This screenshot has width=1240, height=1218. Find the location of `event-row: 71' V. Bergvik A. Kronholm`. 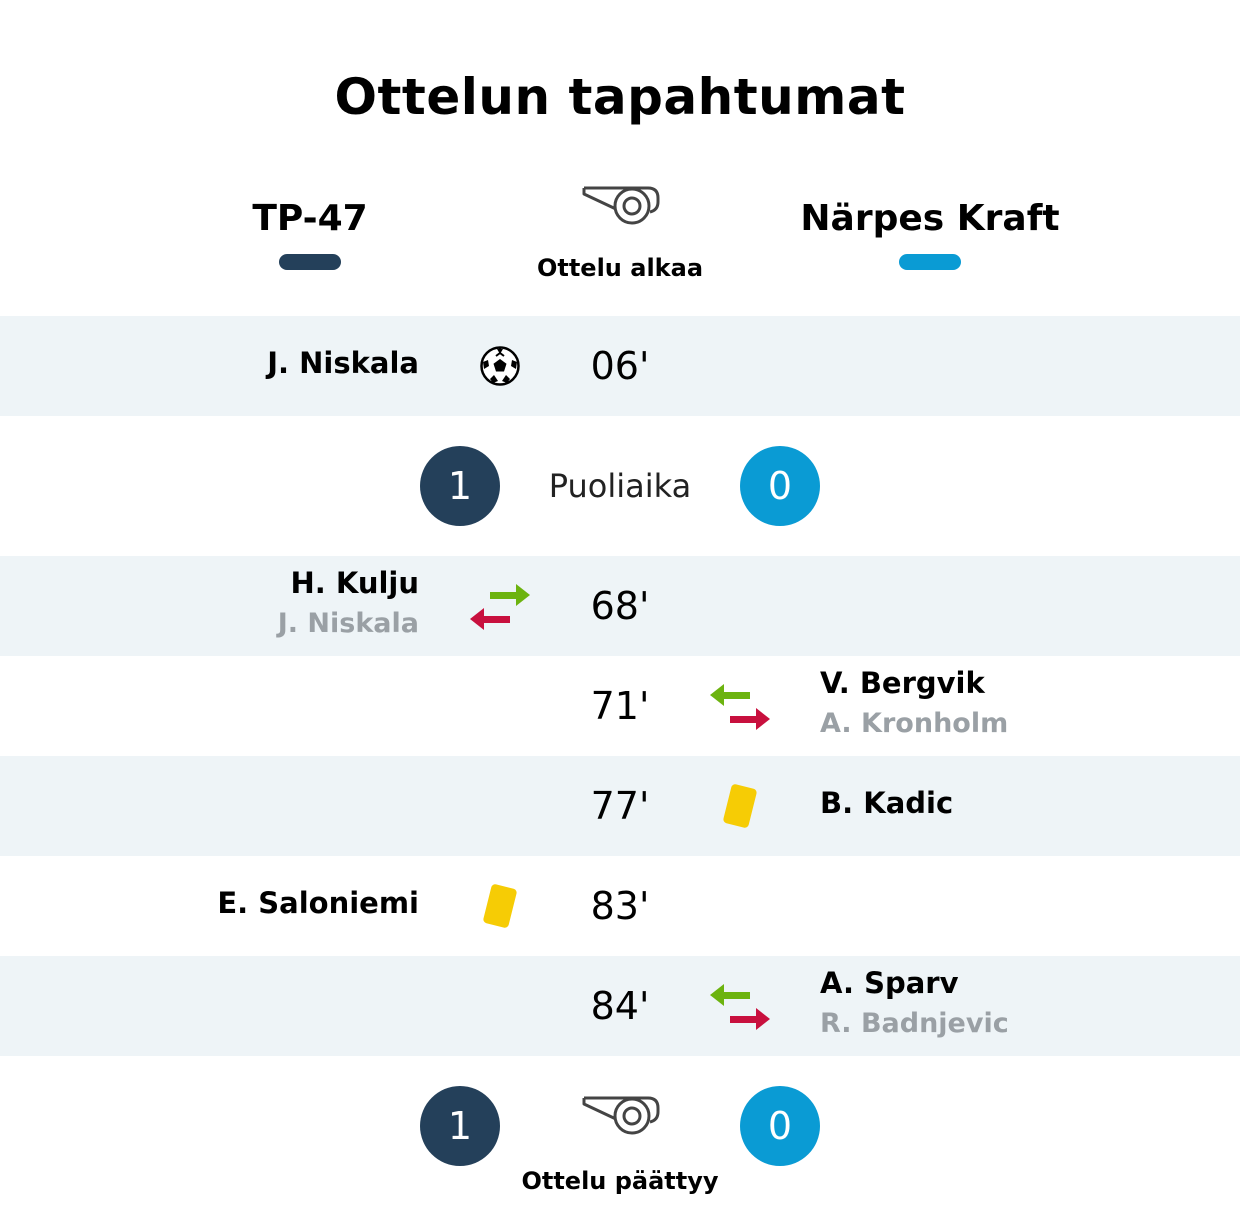

event-row: 71' V. Bergvik A. Kronholm is located at coordinates (620, 706).